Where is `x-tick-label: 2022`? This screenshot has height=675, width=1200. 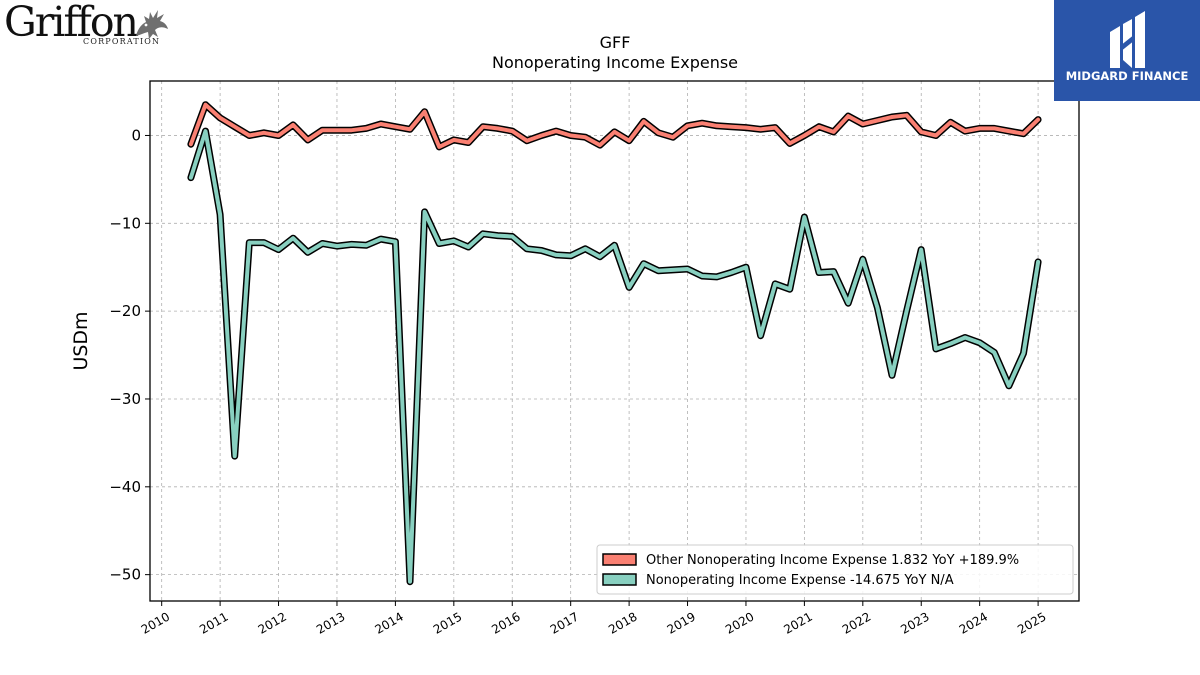 x-tick-label: 2022 is located at coordinates (856, 622).